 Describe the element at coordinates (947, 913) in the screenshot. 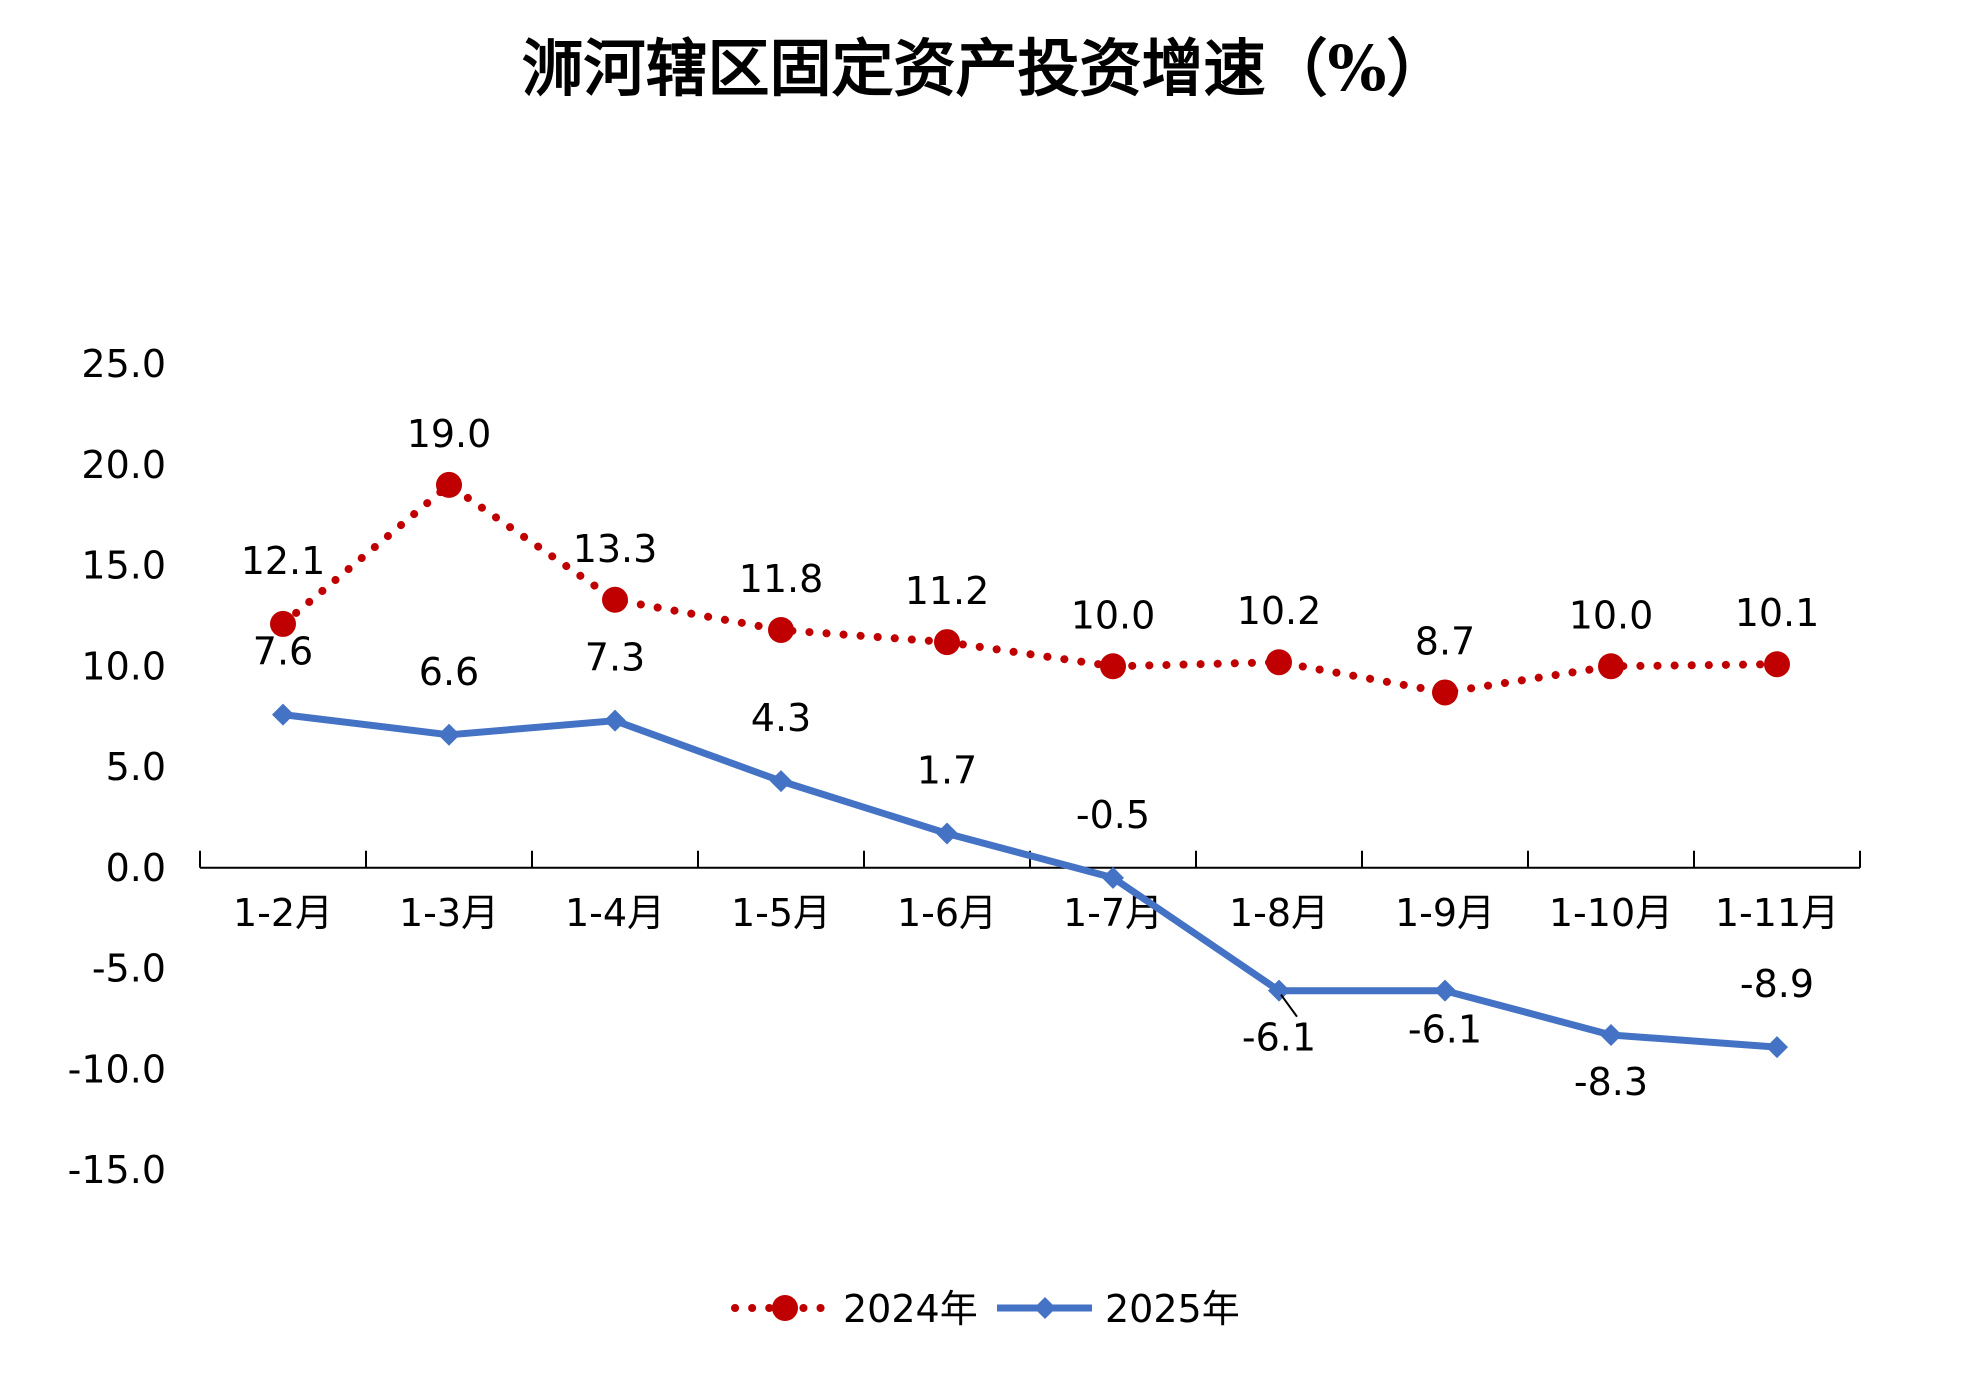

I see `x-tick-label: 1-6月` at that location.